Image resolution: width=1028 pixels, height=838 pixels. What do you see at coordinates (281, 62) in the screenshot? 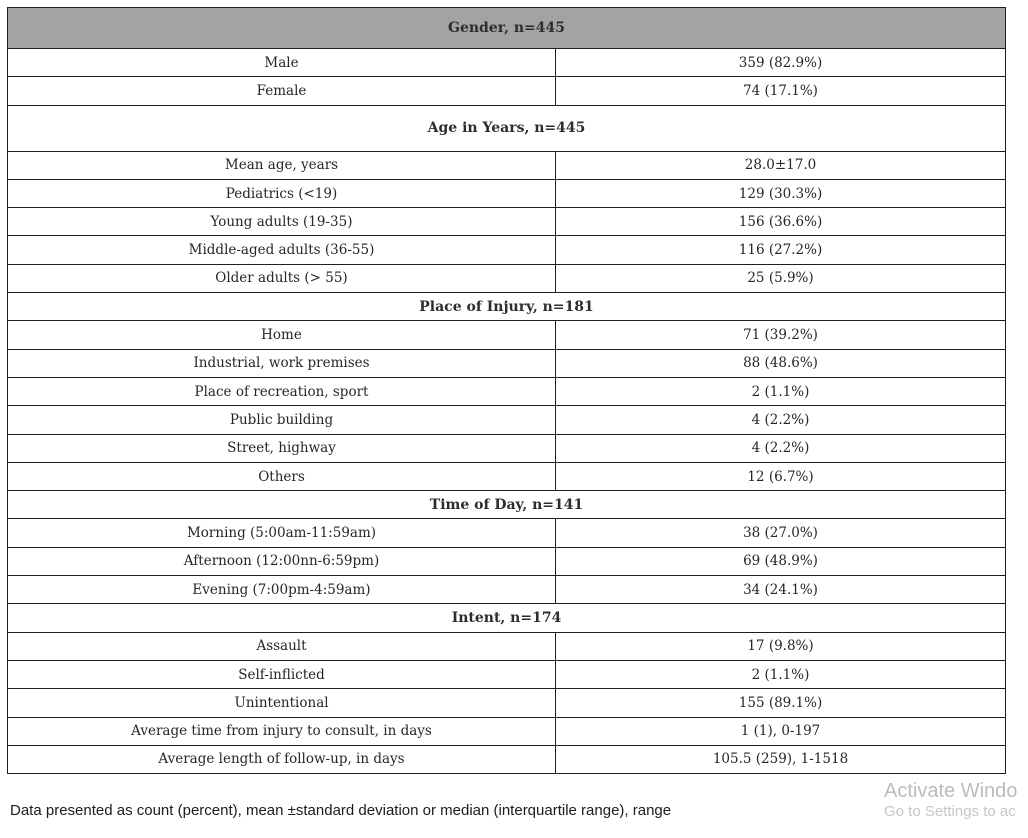
I see `row-label-cell: Male` at bounding box center [281, 62].